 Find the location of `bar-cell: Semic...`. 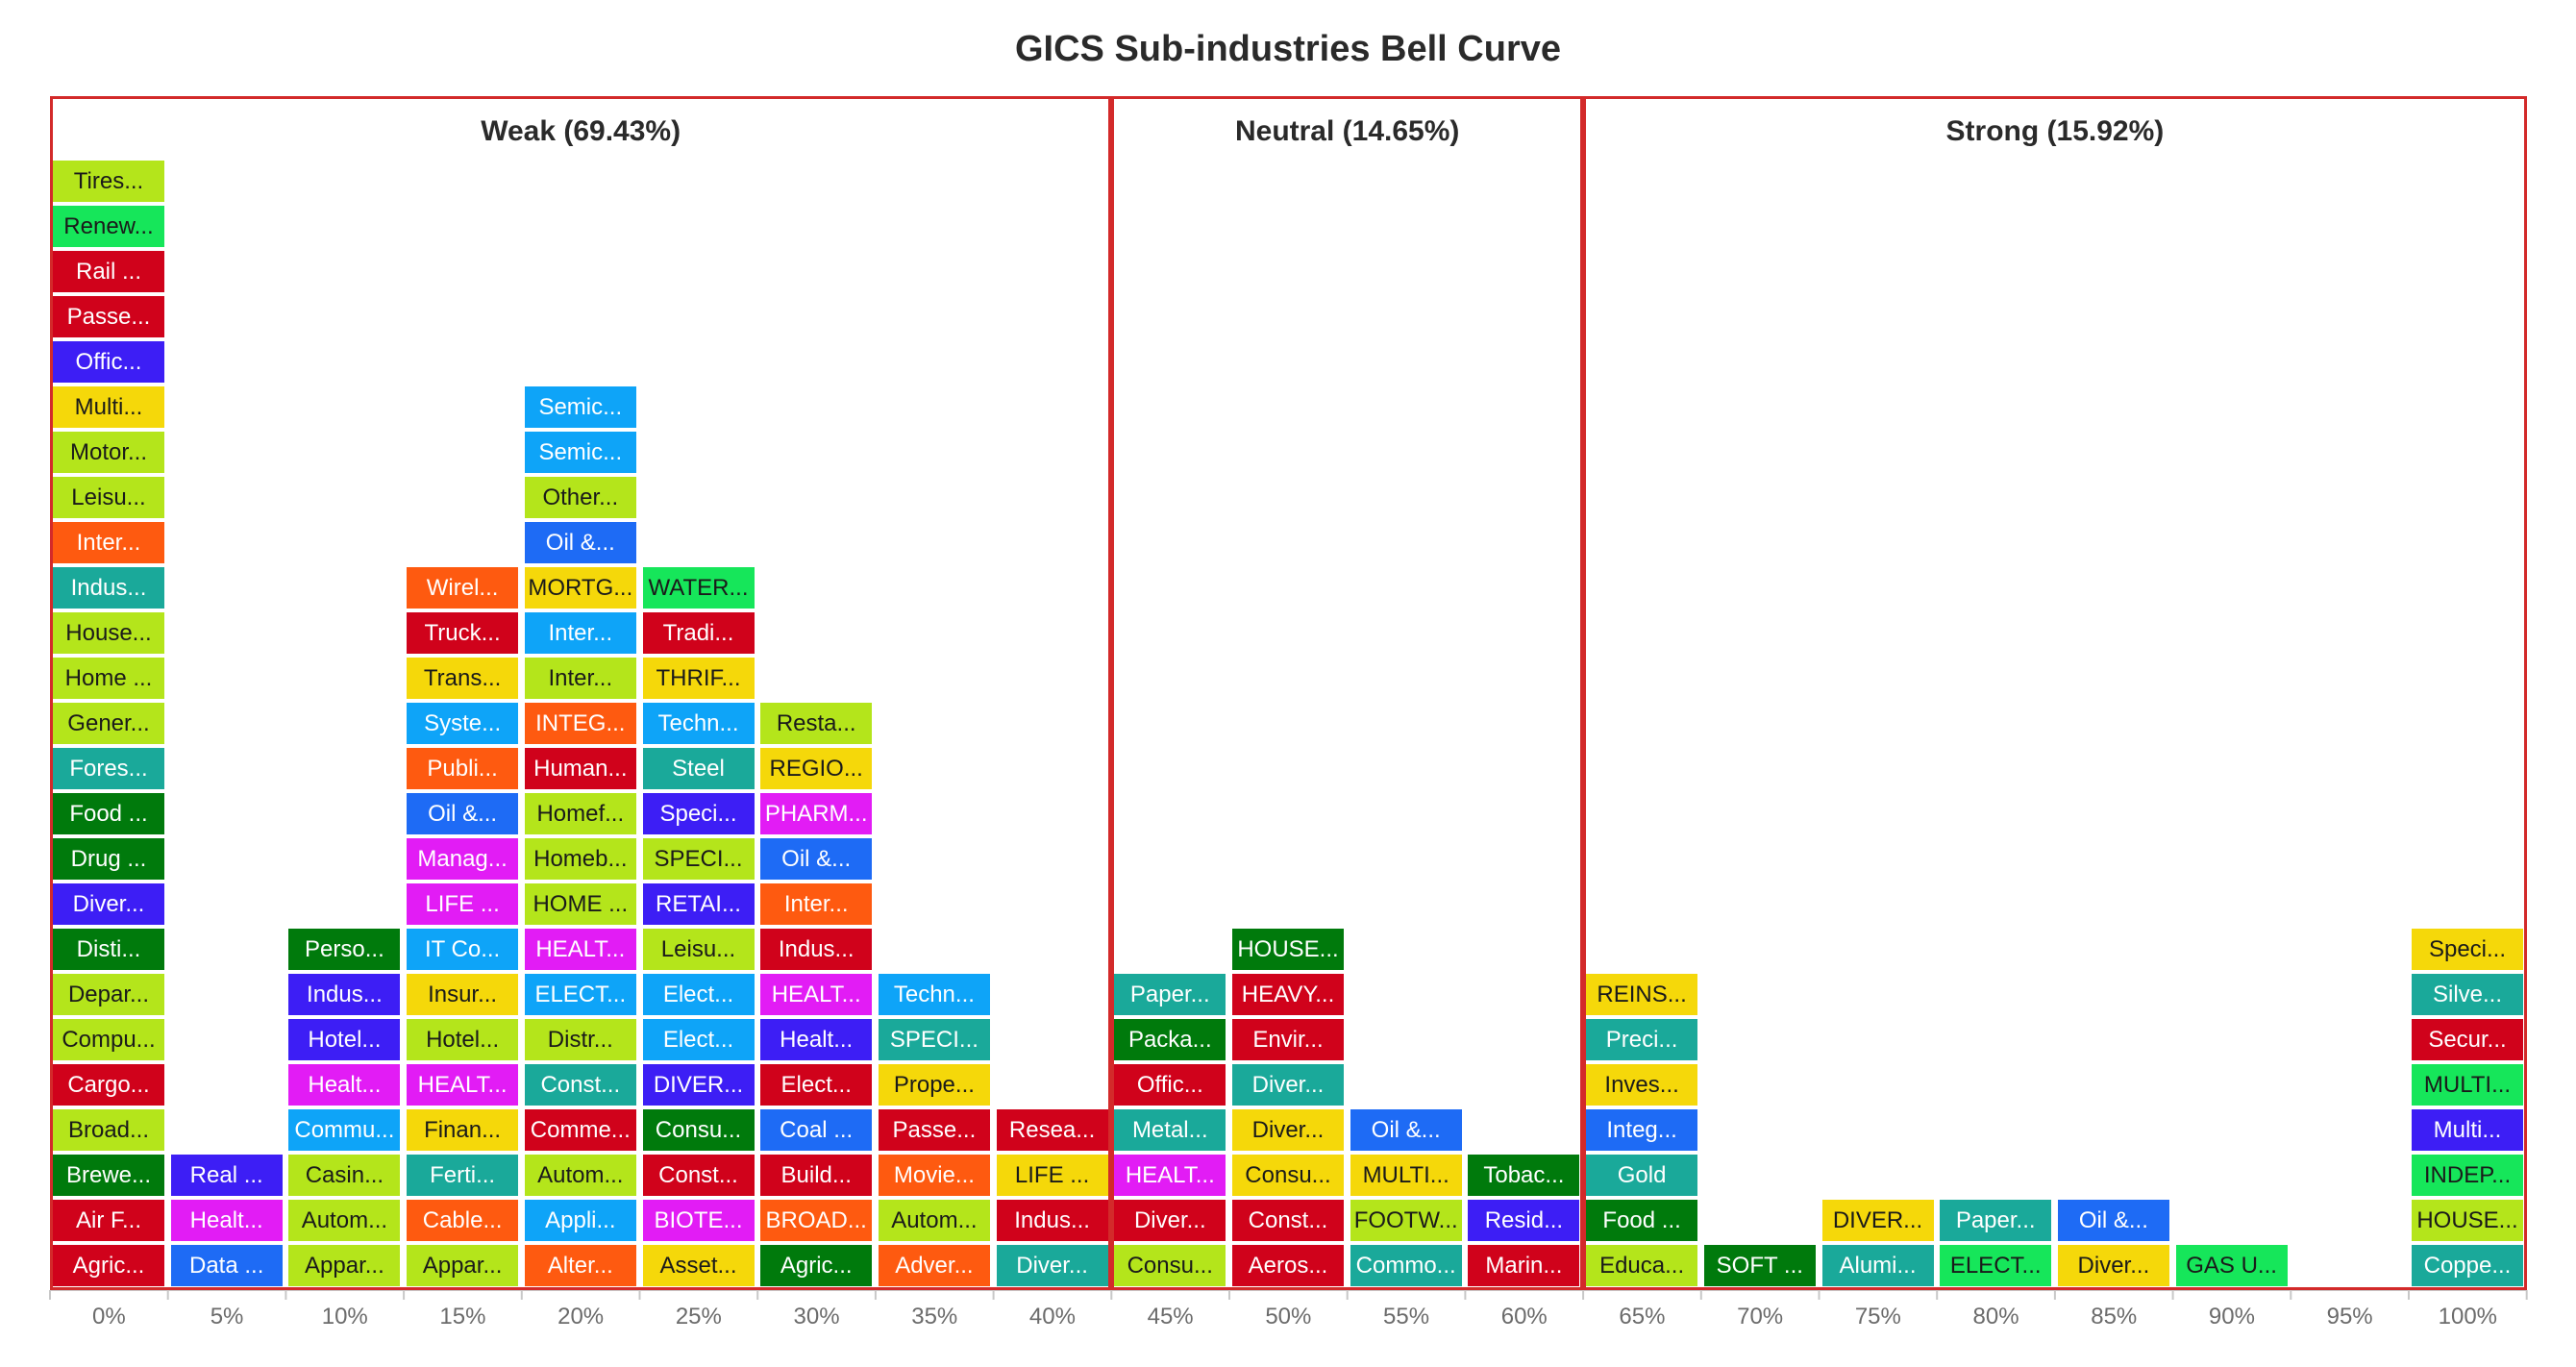

bar-cell: Semic... is located at coordinates (580, 452).